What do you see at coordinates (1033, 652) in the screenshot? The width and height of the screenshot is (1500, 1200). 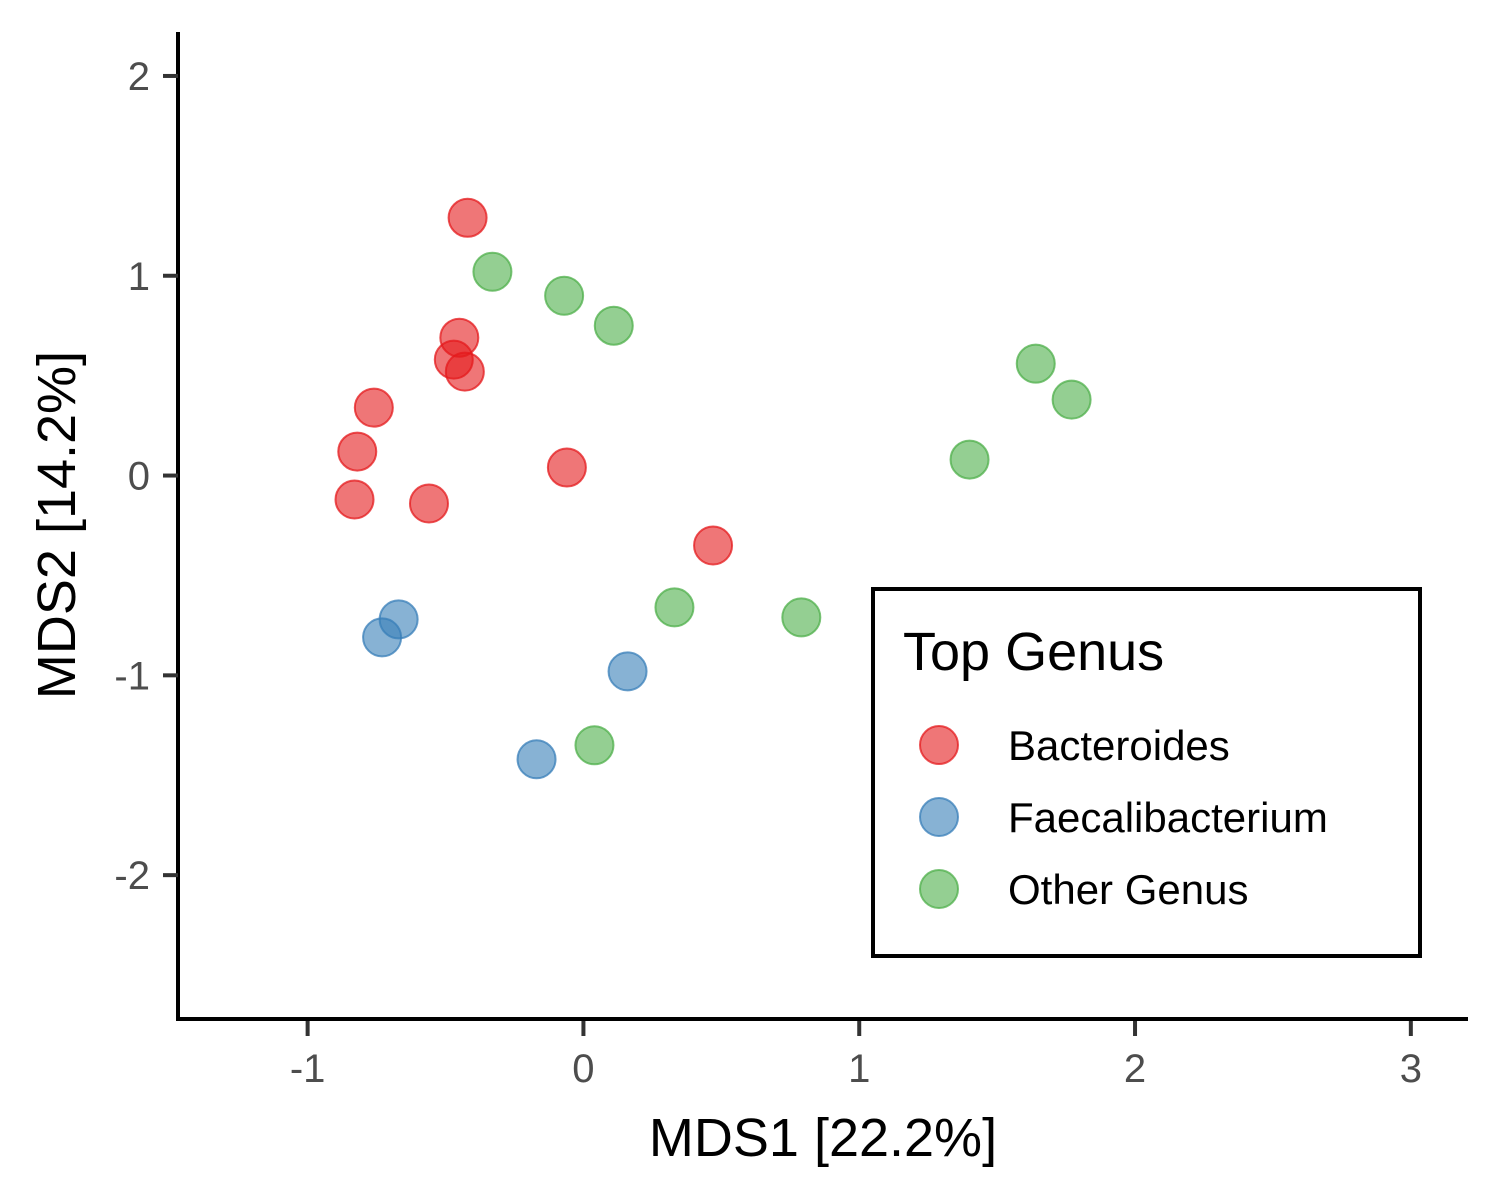 I see `legend-title: Top Genus` at bounding box center [1033, 652].